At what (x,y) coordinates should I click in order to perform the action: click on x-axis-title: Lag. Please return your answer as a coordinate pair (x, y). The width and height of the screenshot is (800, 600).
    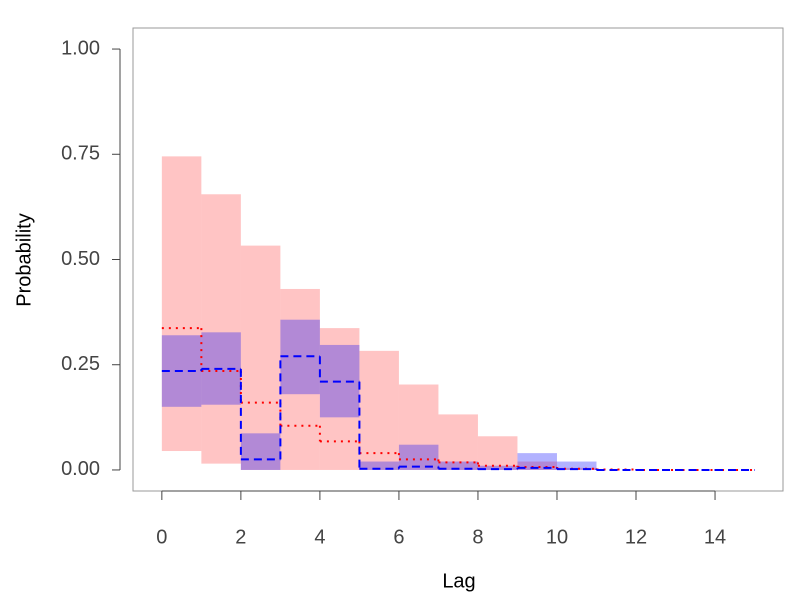
    Looking at the image, I should click on (458, 581).